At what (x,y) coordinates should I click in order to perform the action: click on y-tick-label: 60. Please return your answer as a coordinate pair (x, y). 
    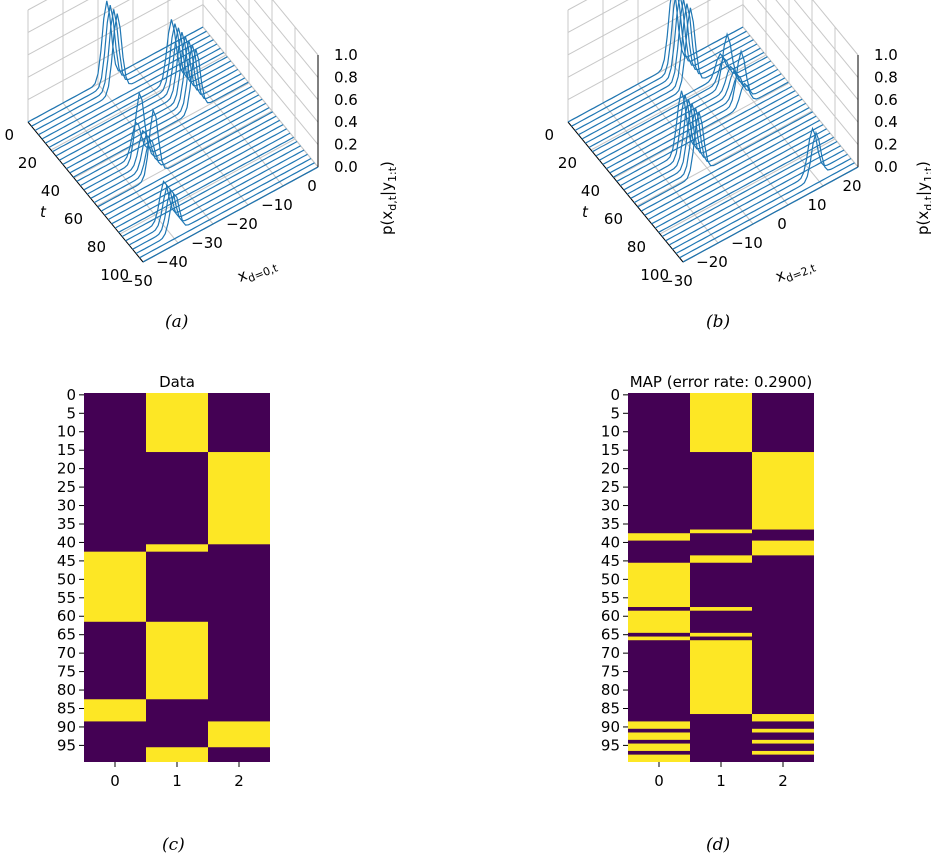
    Looking at the image, I should click on (66, 616).